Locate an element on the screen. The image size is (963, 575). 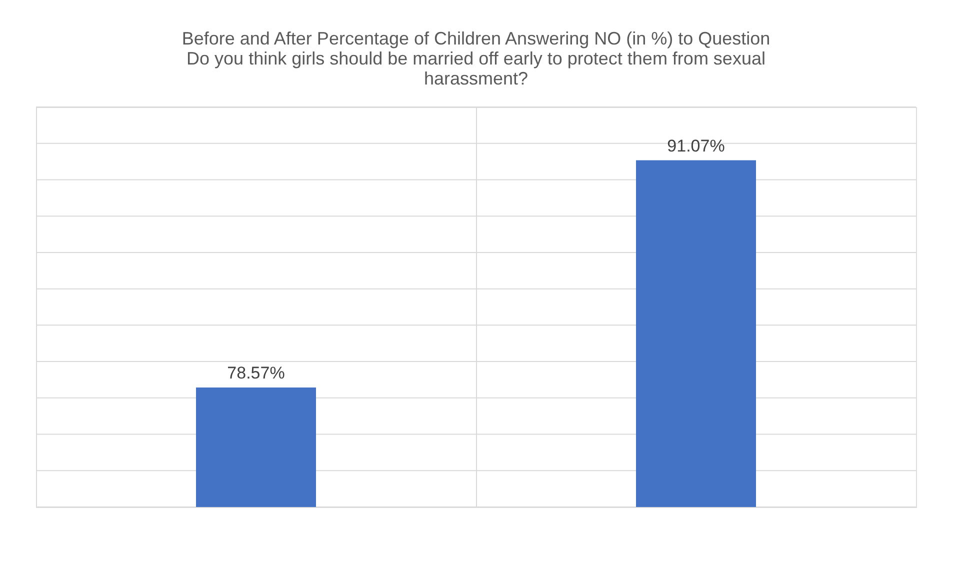
text: harassment? is located at coordinates (476, 78).